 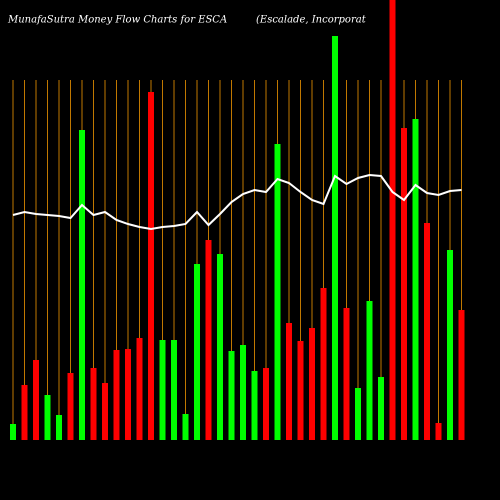 I want to click on lines, so click(x=237, y=202).